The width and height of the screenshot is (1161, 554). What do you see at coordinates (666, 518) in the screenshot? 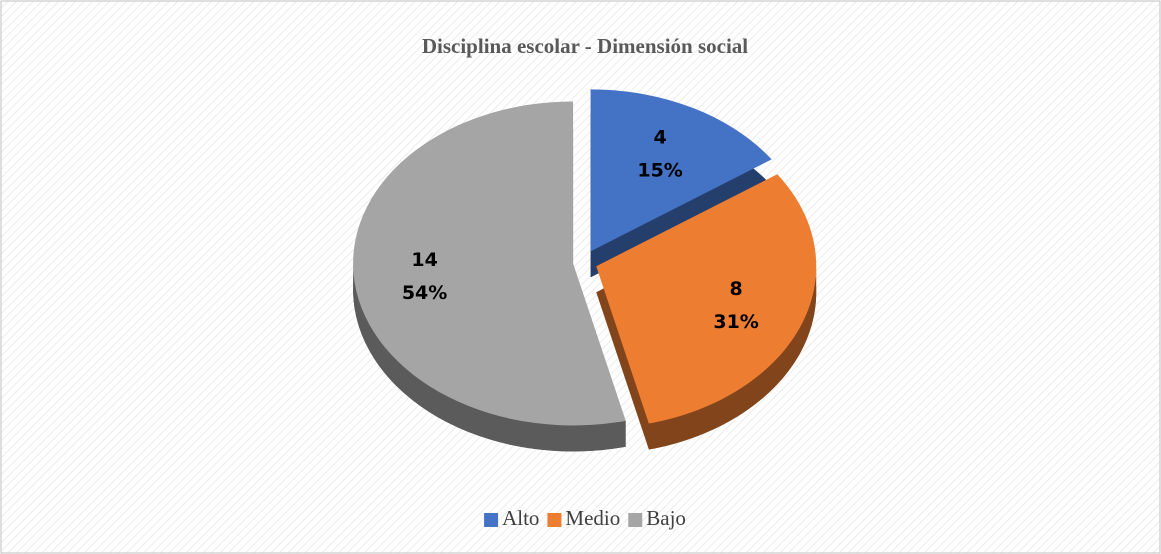
I see `legend-label: Bajo` at bounding box center [666, 518].